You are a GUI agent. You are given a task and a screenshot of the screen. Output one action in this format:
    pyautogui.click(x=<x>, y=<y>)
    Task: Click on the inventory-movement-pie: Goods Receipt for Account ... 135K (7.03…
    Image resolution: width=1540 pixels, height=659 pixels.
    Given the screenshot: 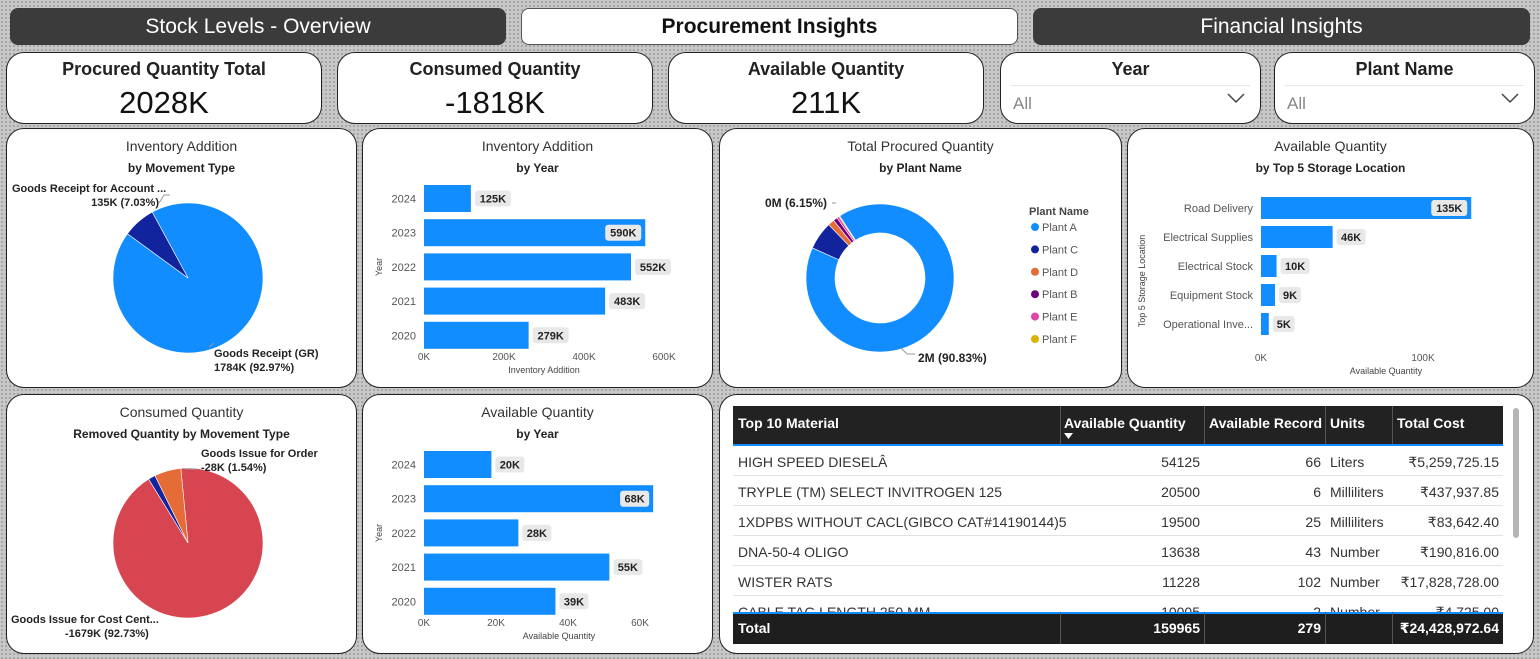 What is the action you would take?
    pyautogui.click(x=182, y=259)
    